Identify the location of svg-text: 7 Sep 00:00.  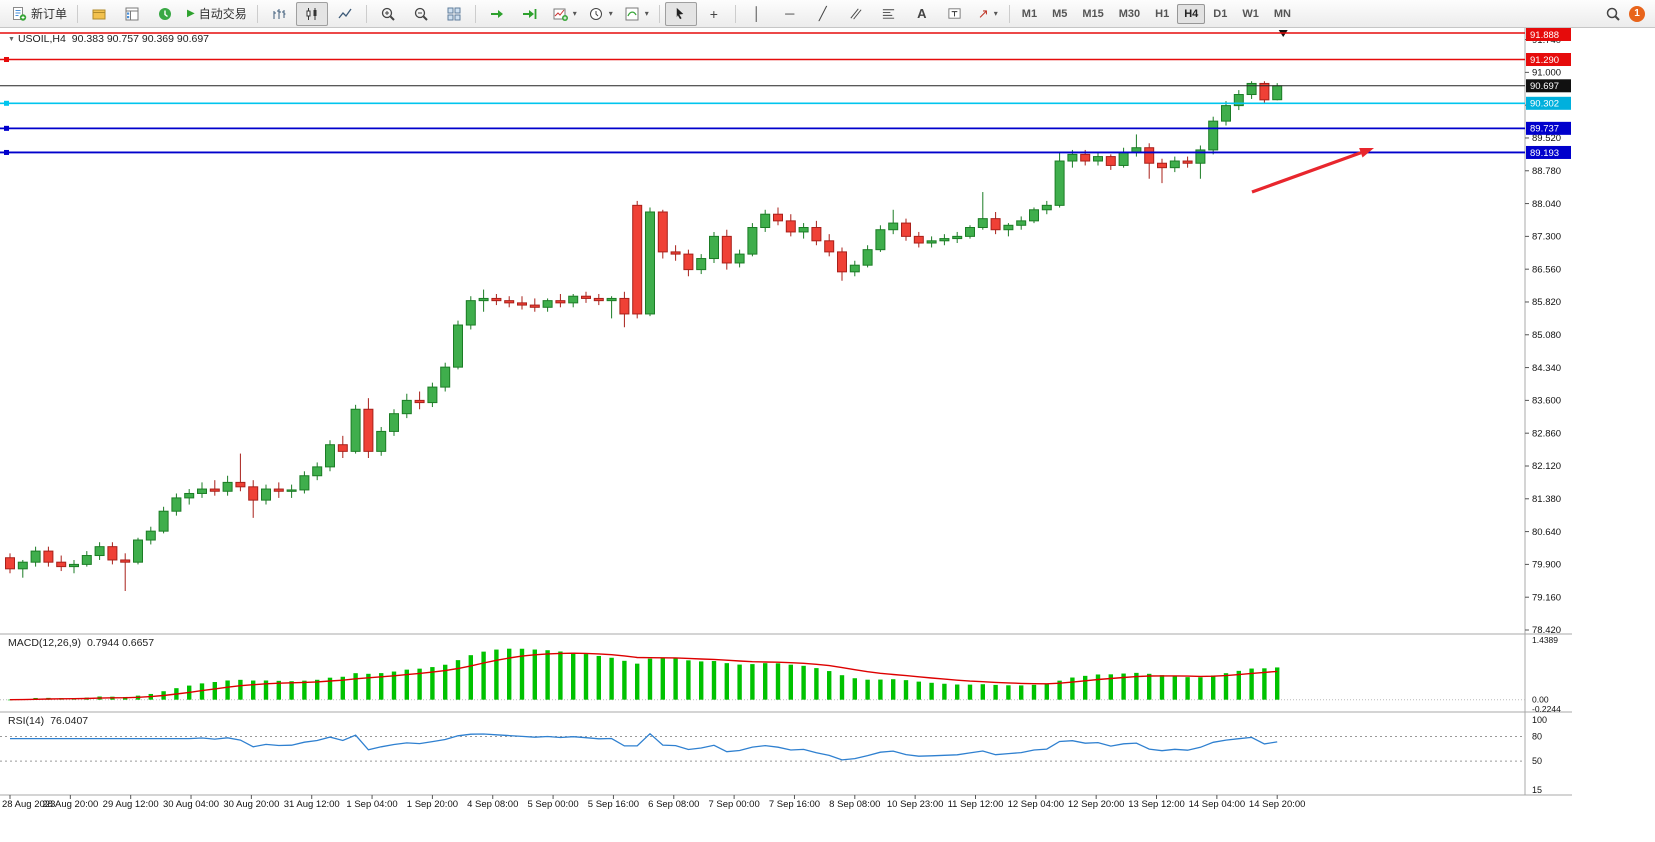
(733, 804).